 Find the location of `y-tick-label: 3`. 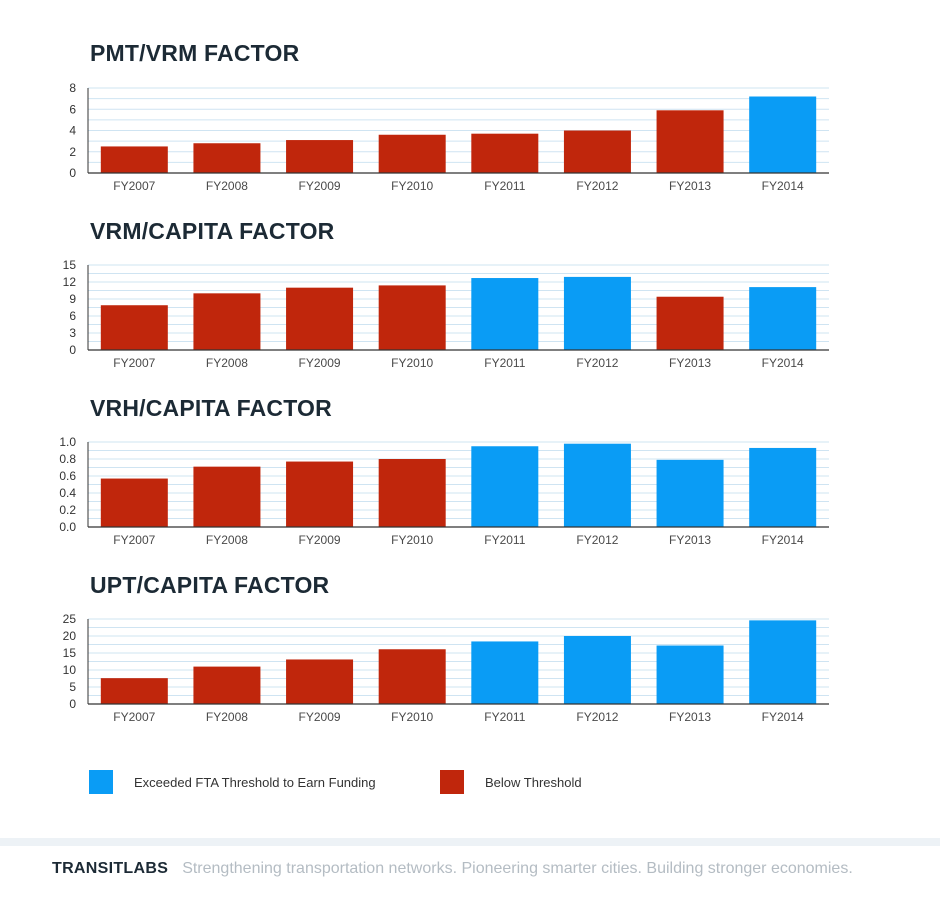

y-tick-label: 3 is located at coordinates (72, 333).